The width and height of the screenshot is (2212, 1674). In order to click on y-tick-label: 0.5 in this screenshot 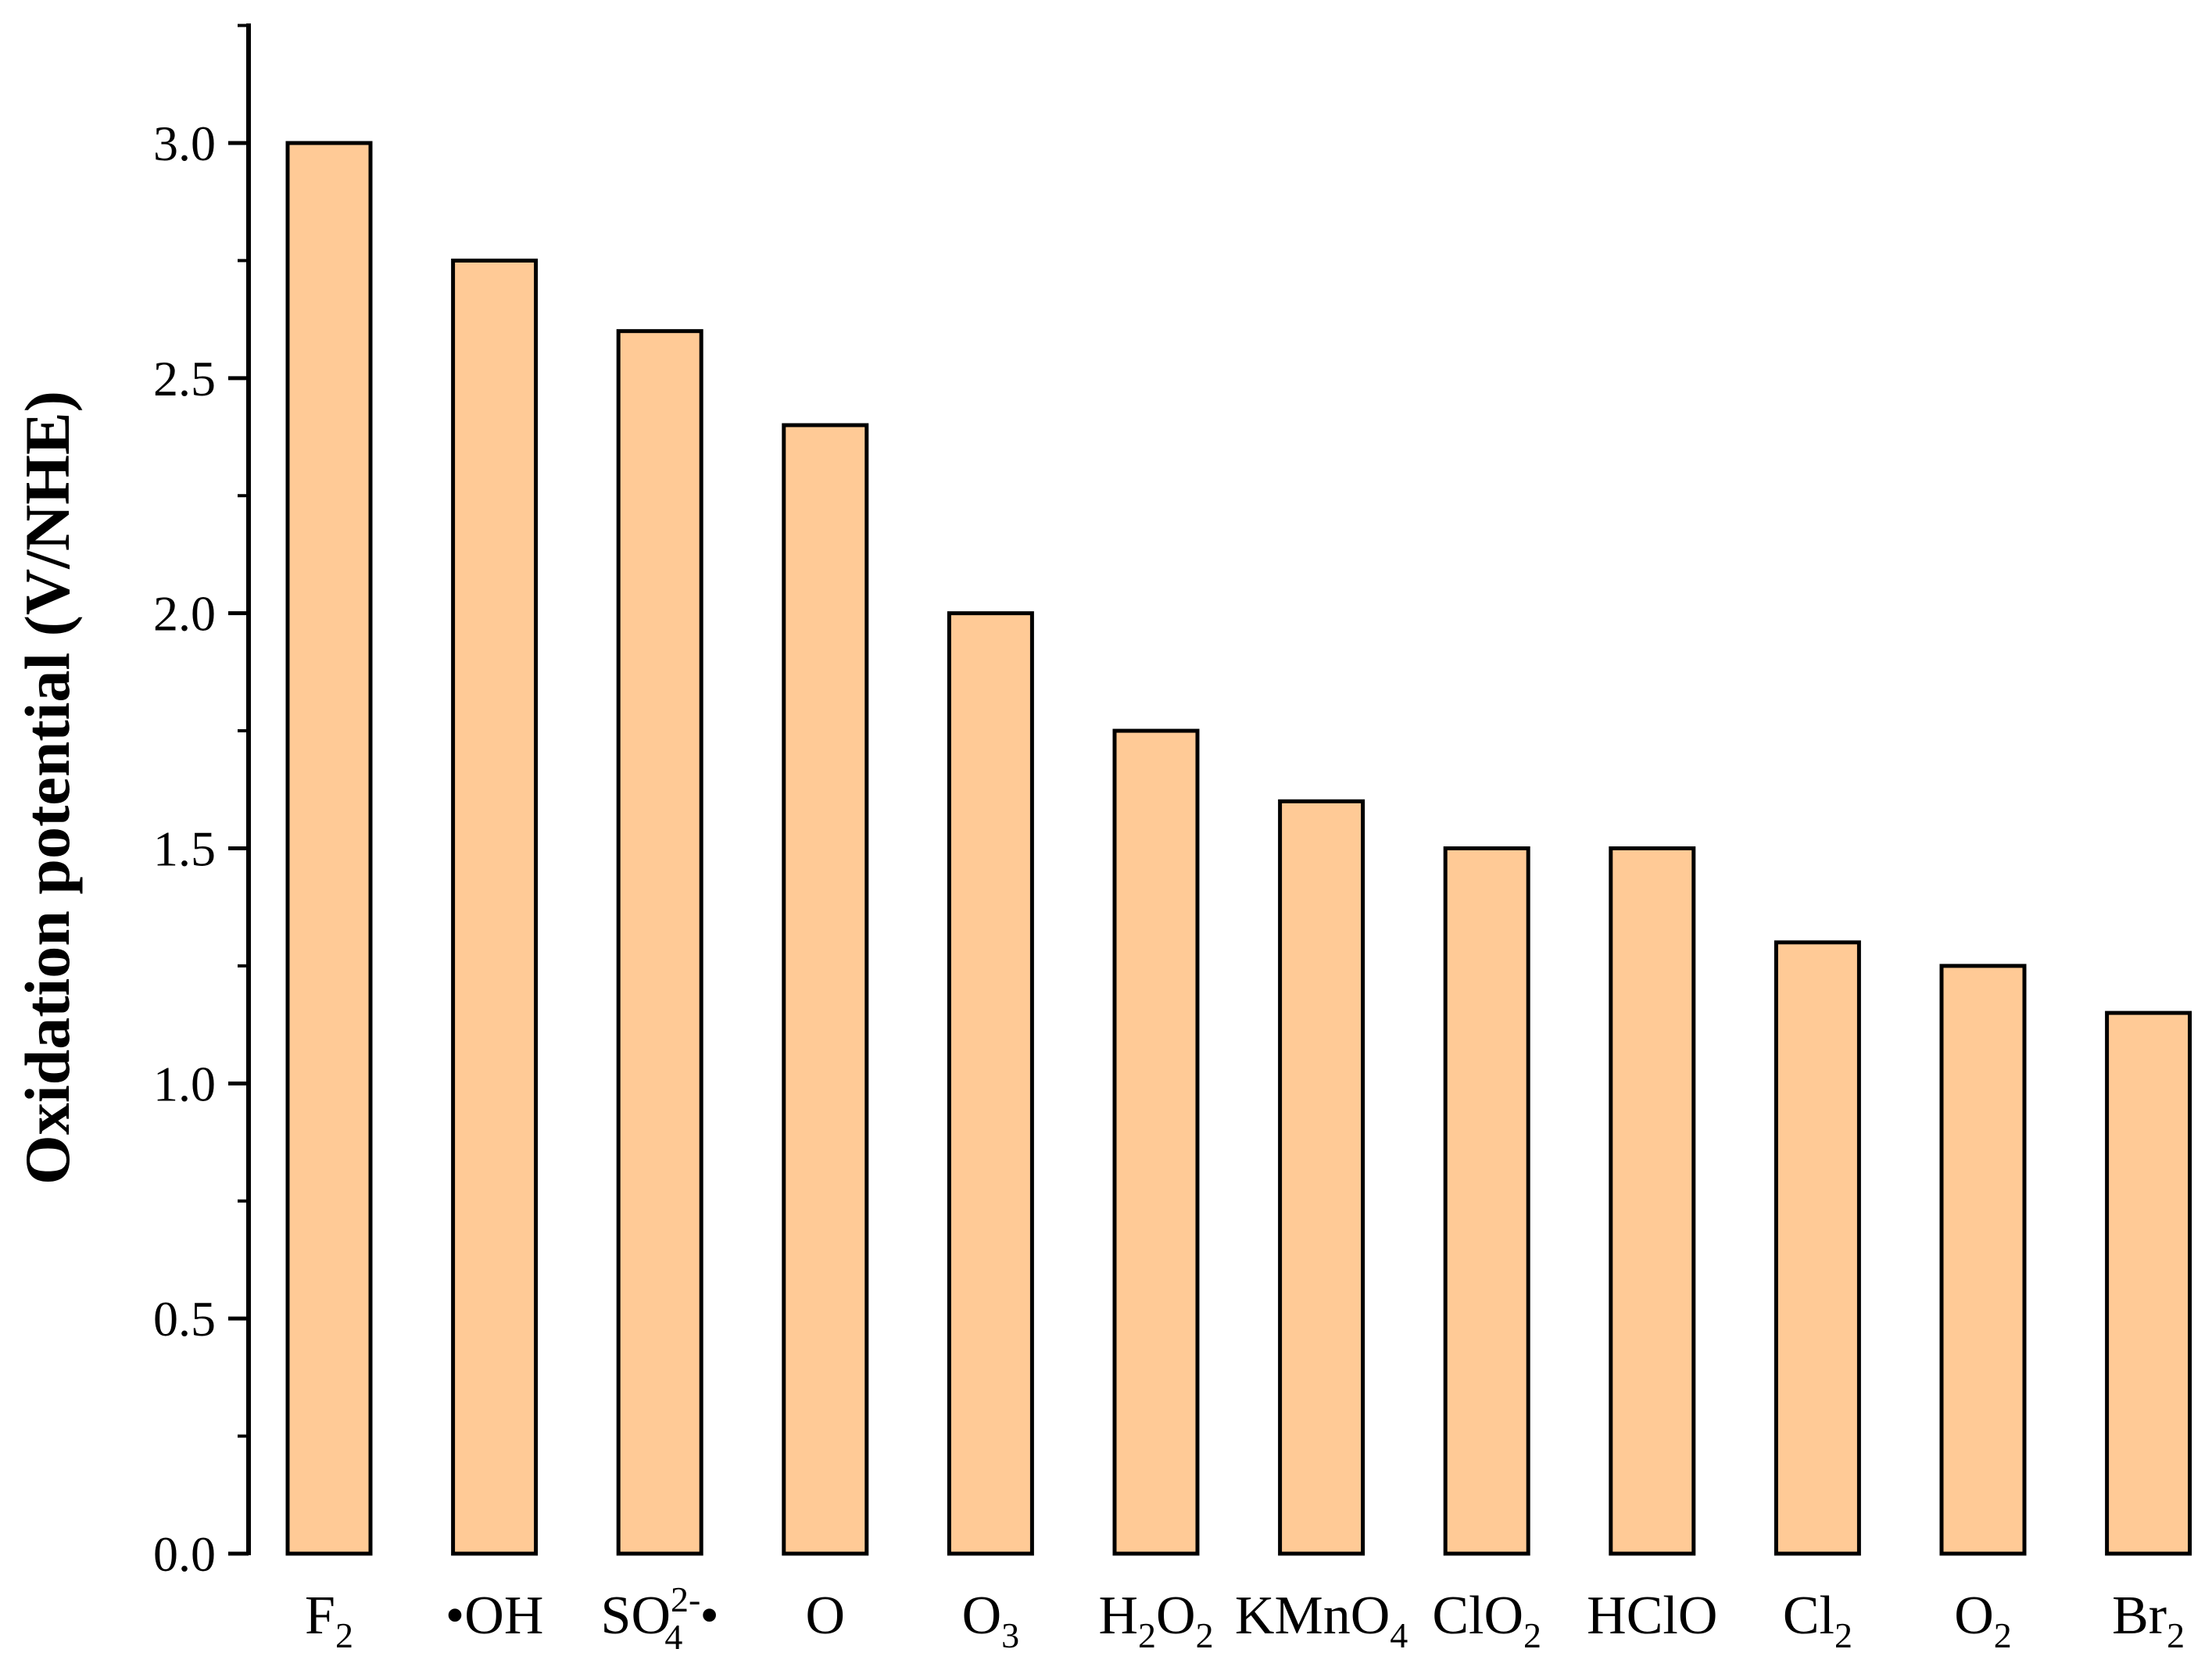, I will do `click(184, 1319)`.